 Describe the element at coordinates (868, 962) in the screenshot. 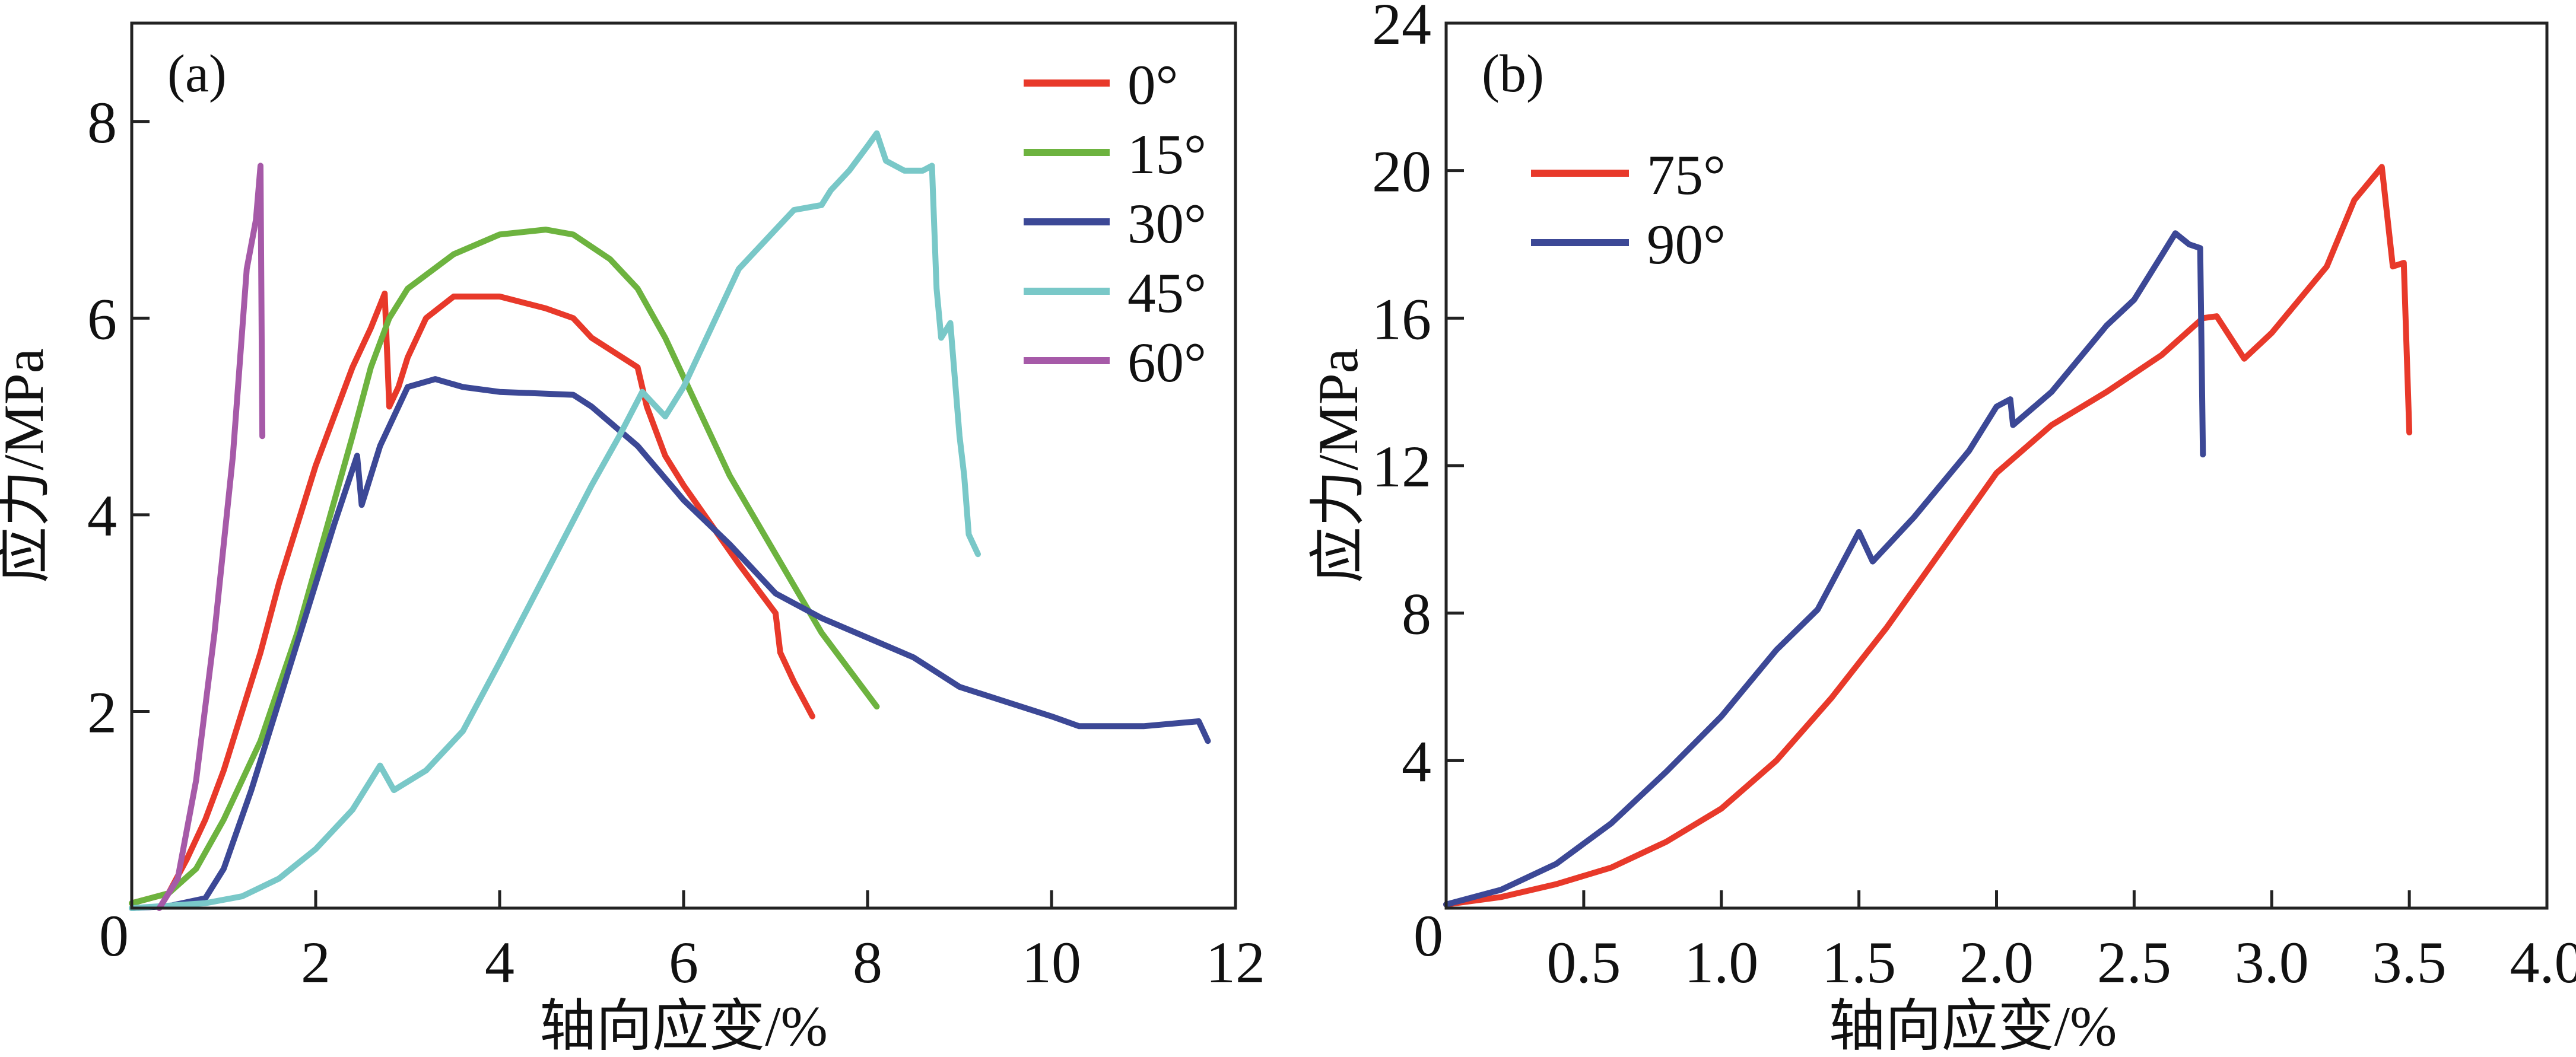

I see `x-tick-label: 8` at that location.